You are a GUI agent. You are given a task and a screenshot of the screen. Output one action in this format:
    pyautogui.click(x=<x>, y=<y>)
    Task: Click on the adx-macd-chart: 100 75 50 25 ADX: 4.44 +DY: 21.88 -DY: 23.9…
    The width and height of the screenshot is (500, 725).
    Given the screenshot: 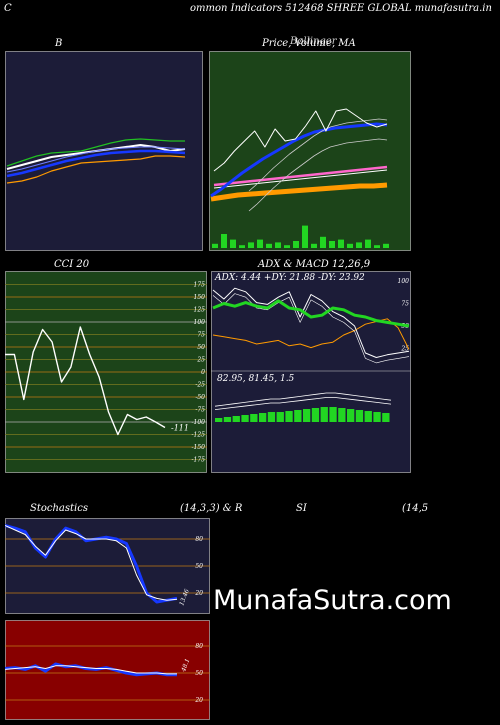 What is the action you would take?
    pyautogui.click(x=311, y=372)
    